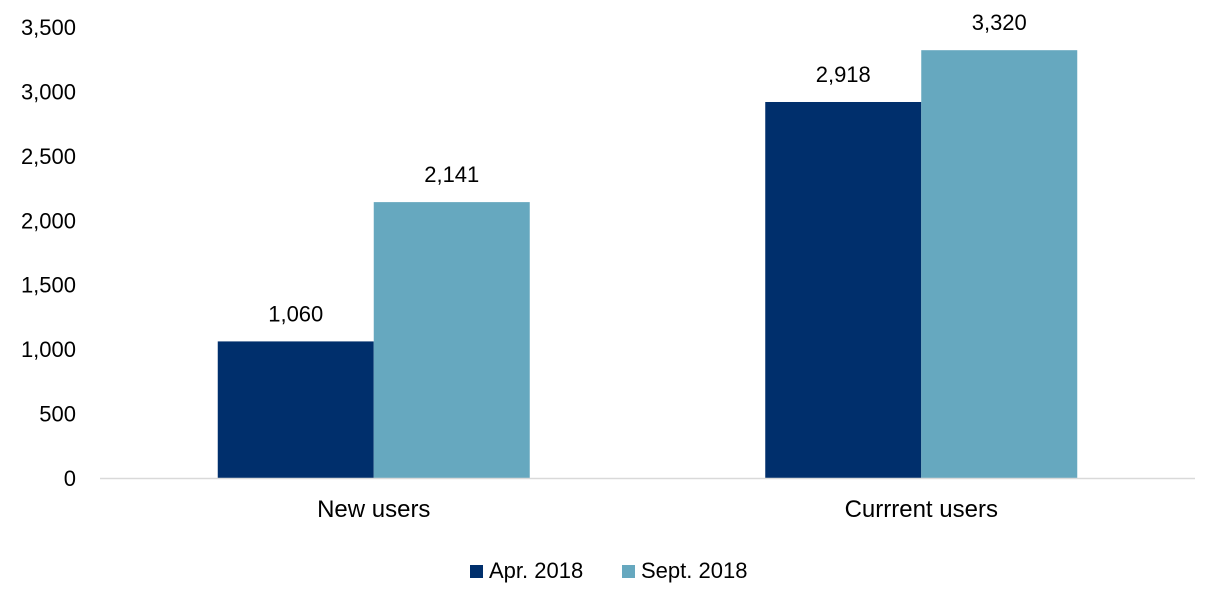 This screenshot has width=1216, height=596. I want to click on y-tick-label: 500, so click(57, 414).